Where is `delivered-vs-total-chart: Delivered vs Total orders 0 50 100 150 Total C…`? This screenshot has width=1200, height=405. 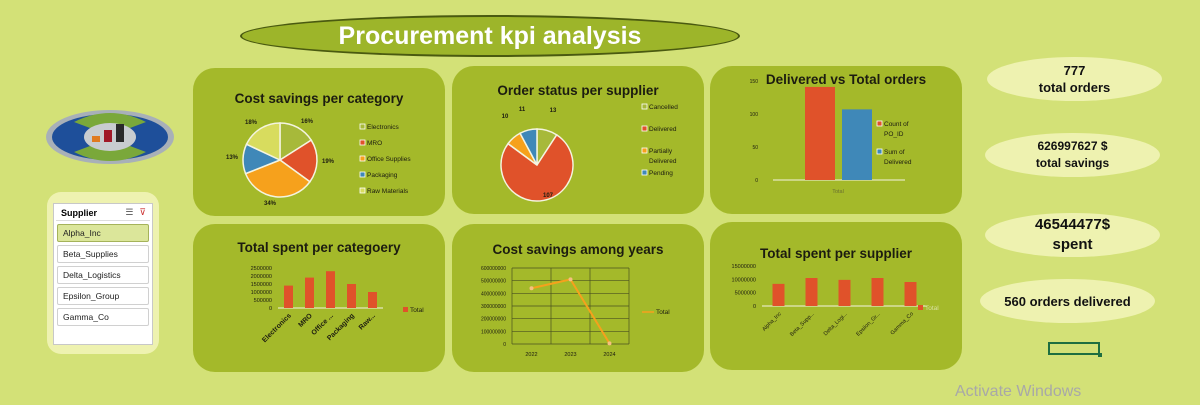 delivered-vs-total-chart: Delivered vs Total orders 0 50 100 150 Total C… is located at coordinates (836, 140).